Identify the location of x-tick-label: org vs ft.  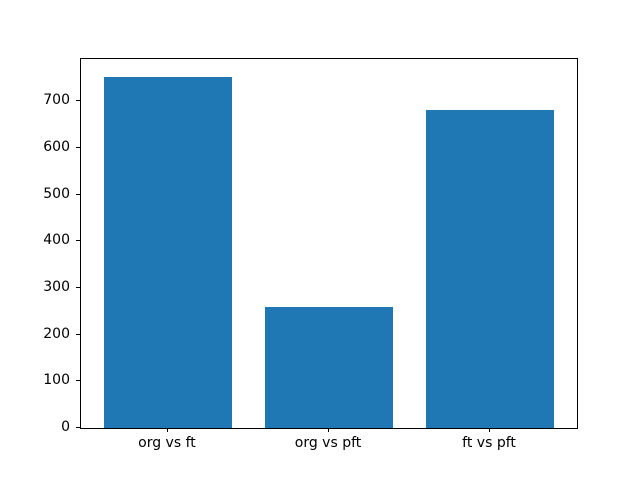
(167, 443).